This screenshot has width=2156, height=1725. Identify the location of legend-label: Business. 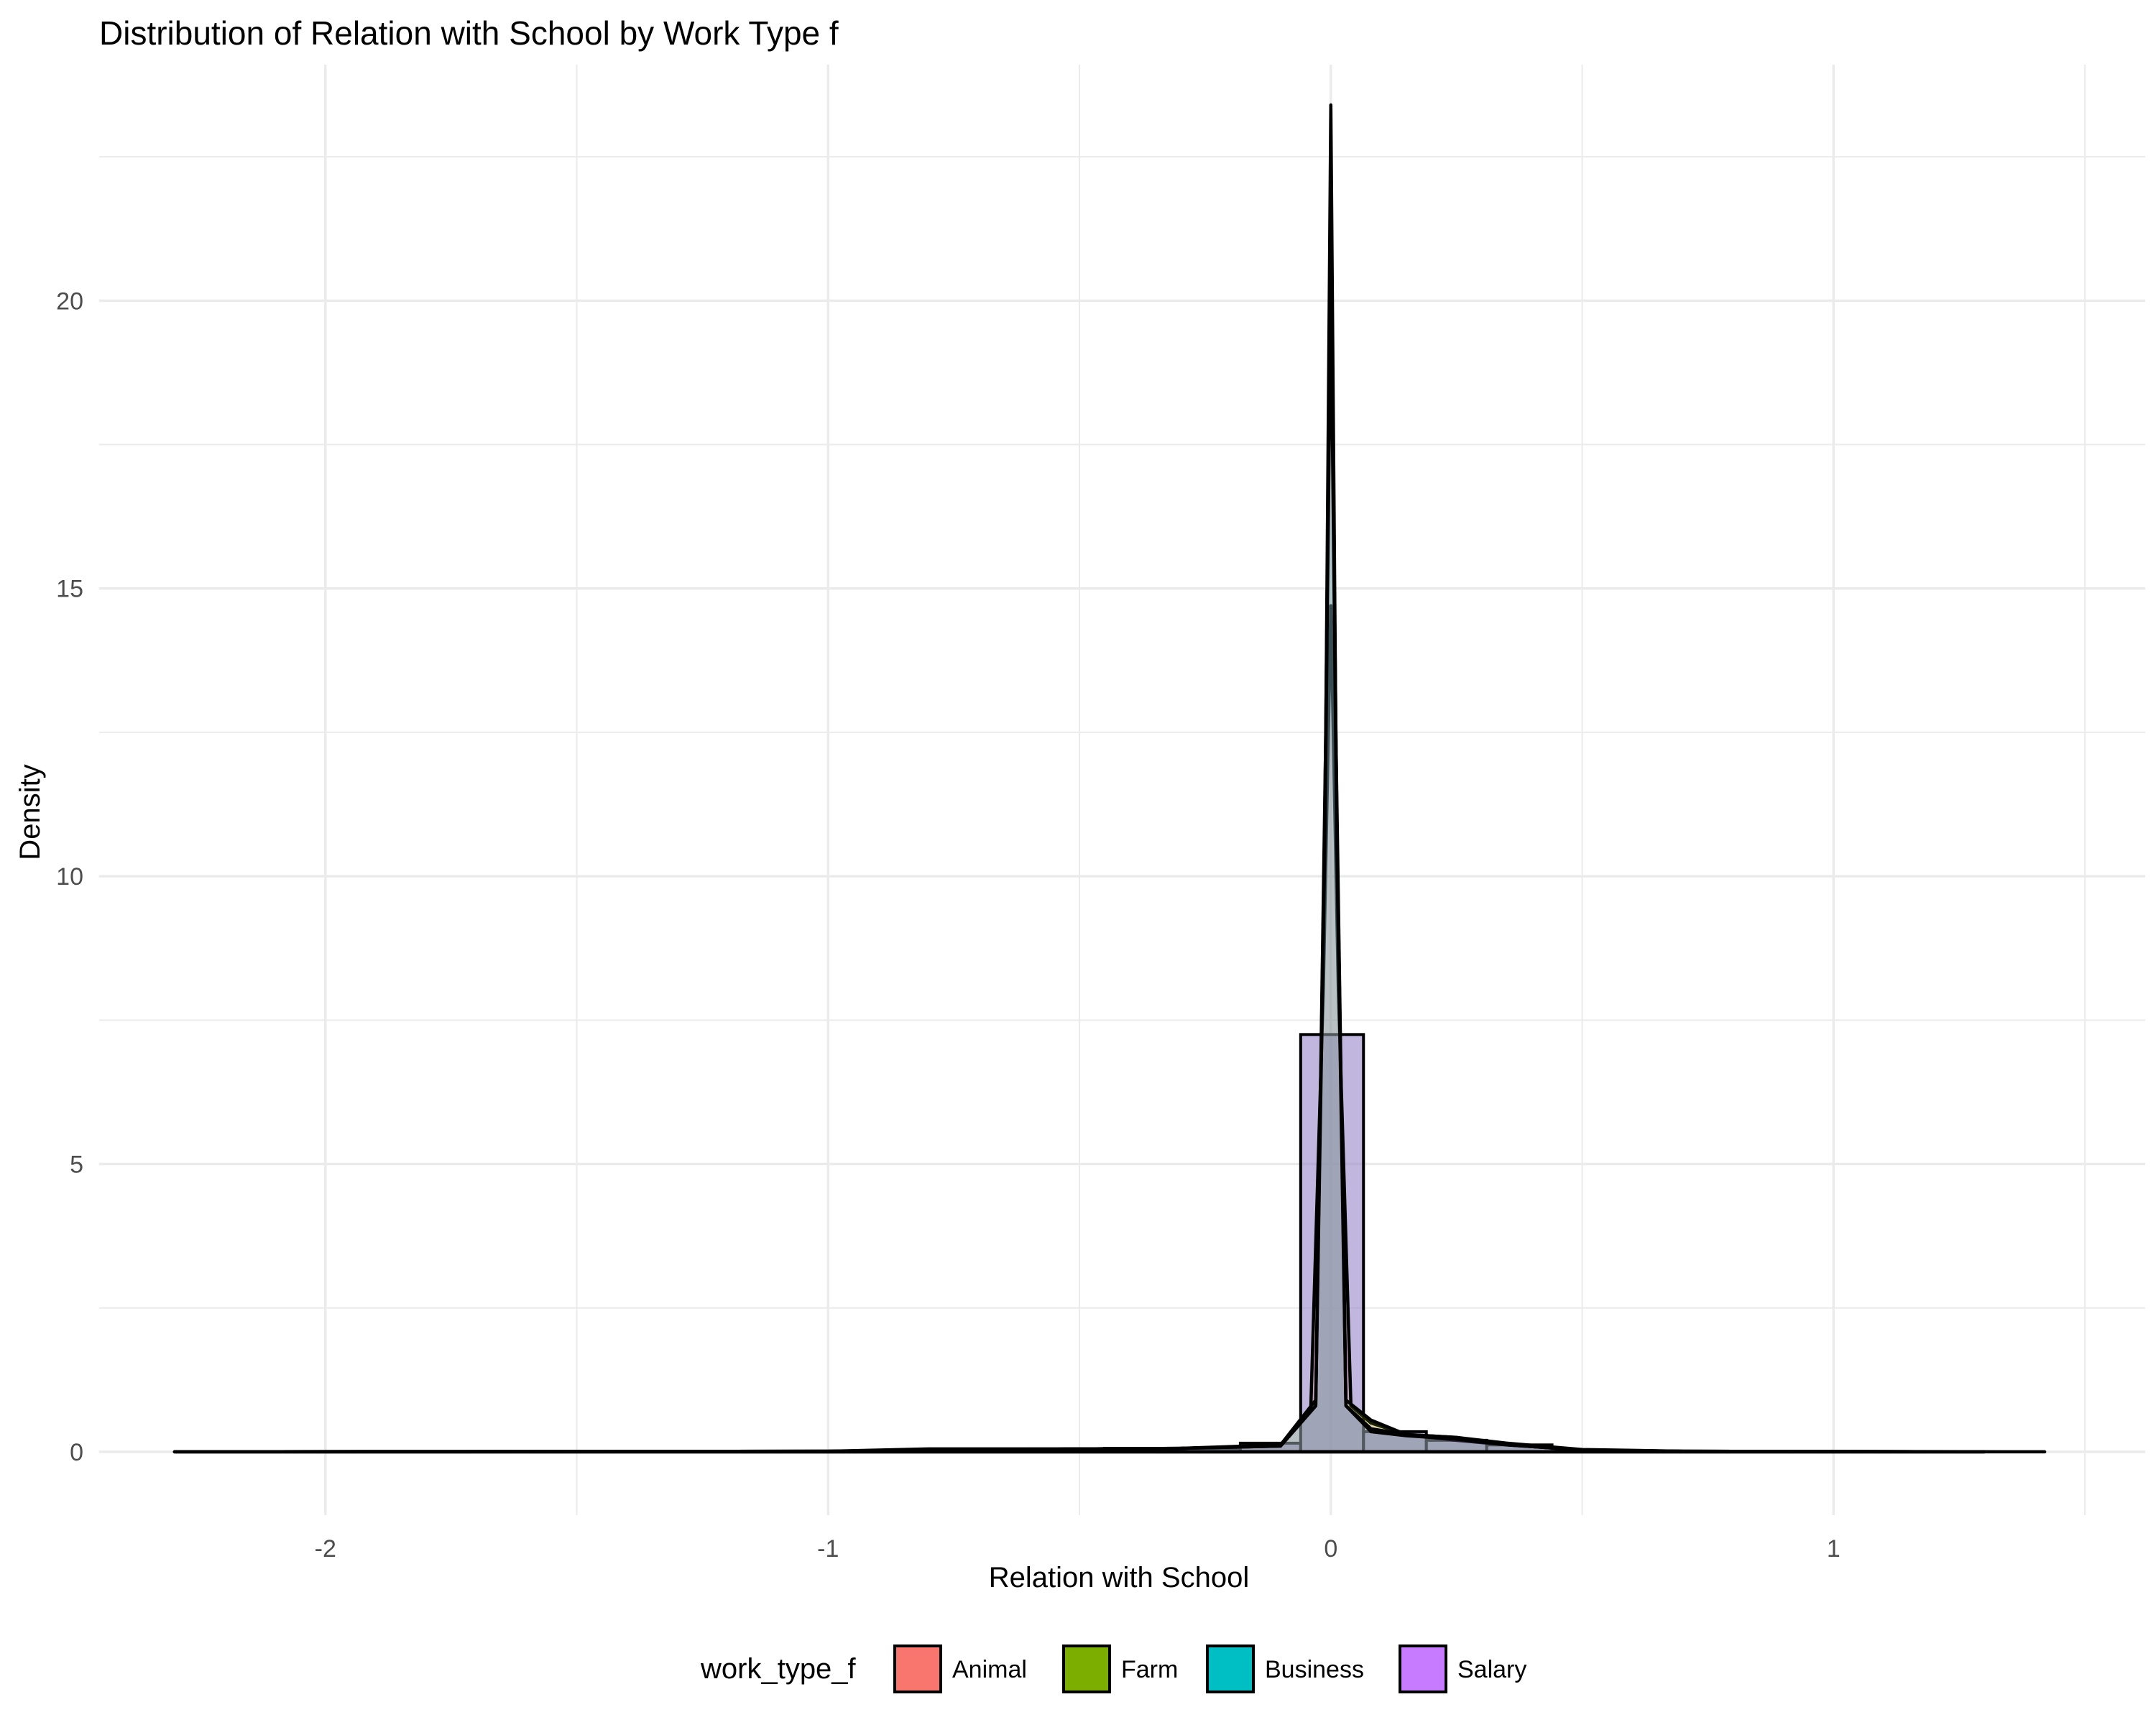
(1314, 1669).